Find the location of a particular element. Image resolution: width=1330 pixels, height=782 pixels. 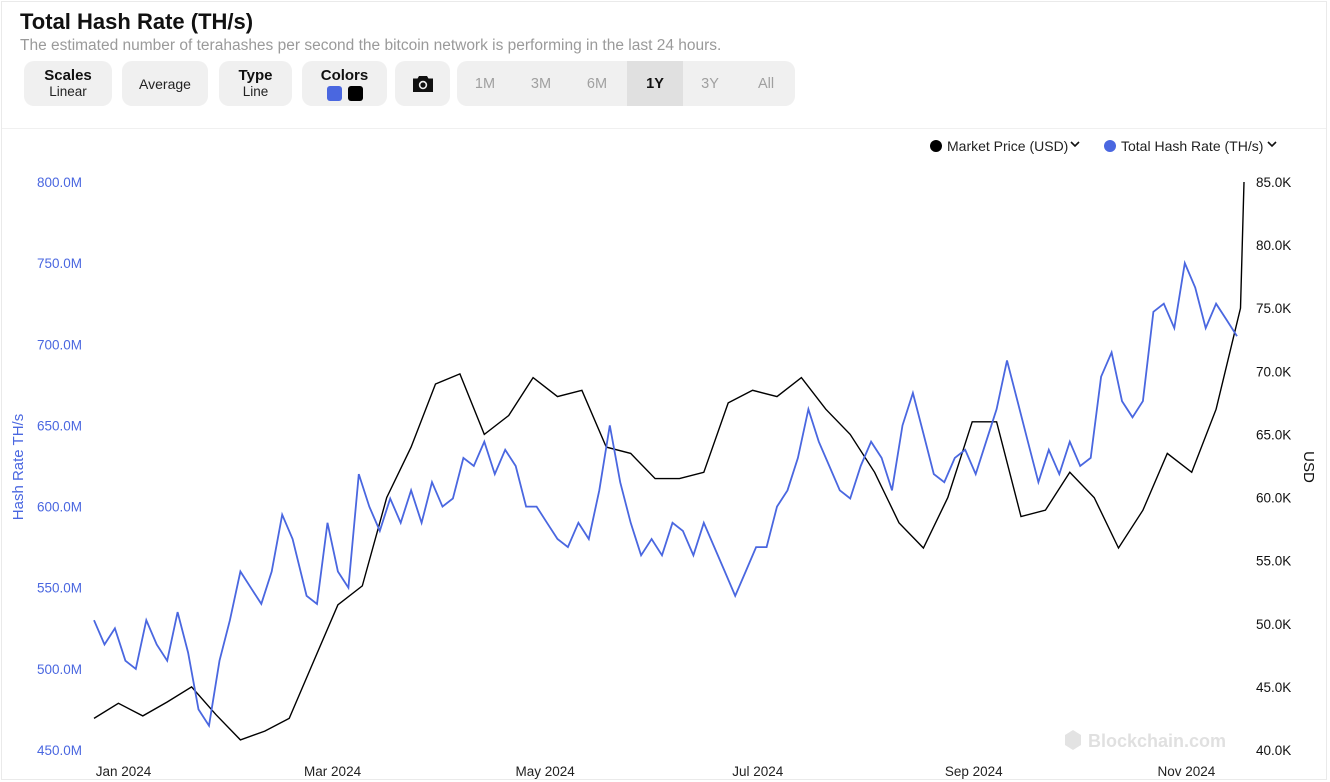

y-right-tick-label: 65.0K is located at coordinates (1273, 434).